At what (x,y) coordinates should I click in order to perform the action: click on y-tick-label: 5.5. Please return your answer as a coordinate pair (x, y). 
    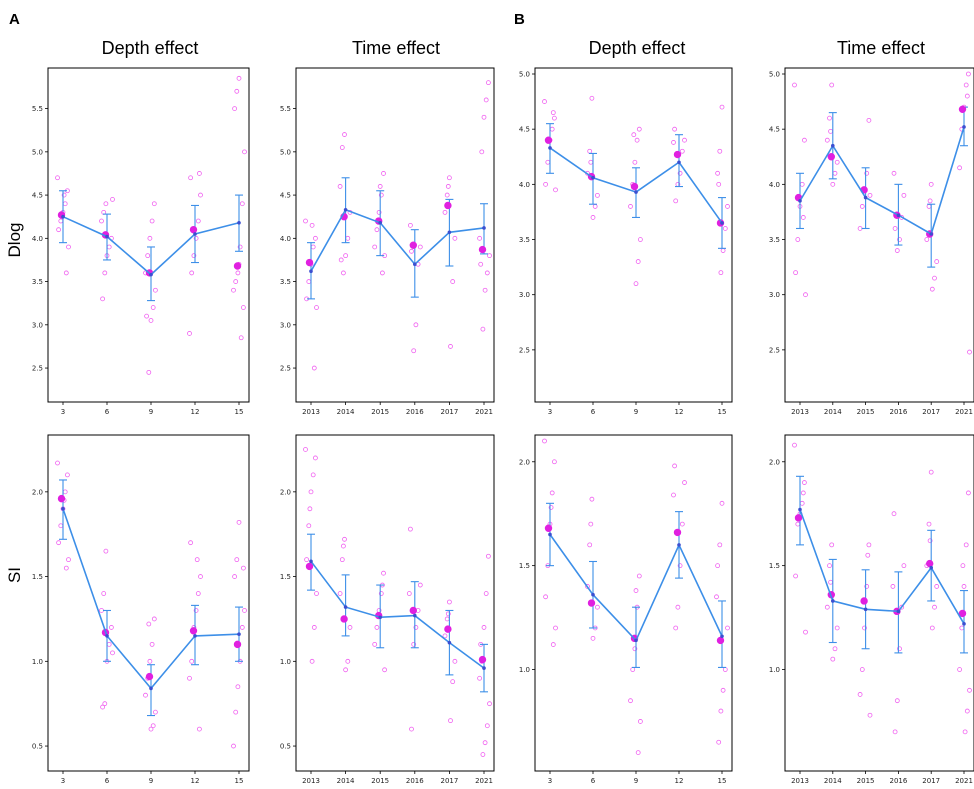
    Looking at the image, I should click on (37, 109).